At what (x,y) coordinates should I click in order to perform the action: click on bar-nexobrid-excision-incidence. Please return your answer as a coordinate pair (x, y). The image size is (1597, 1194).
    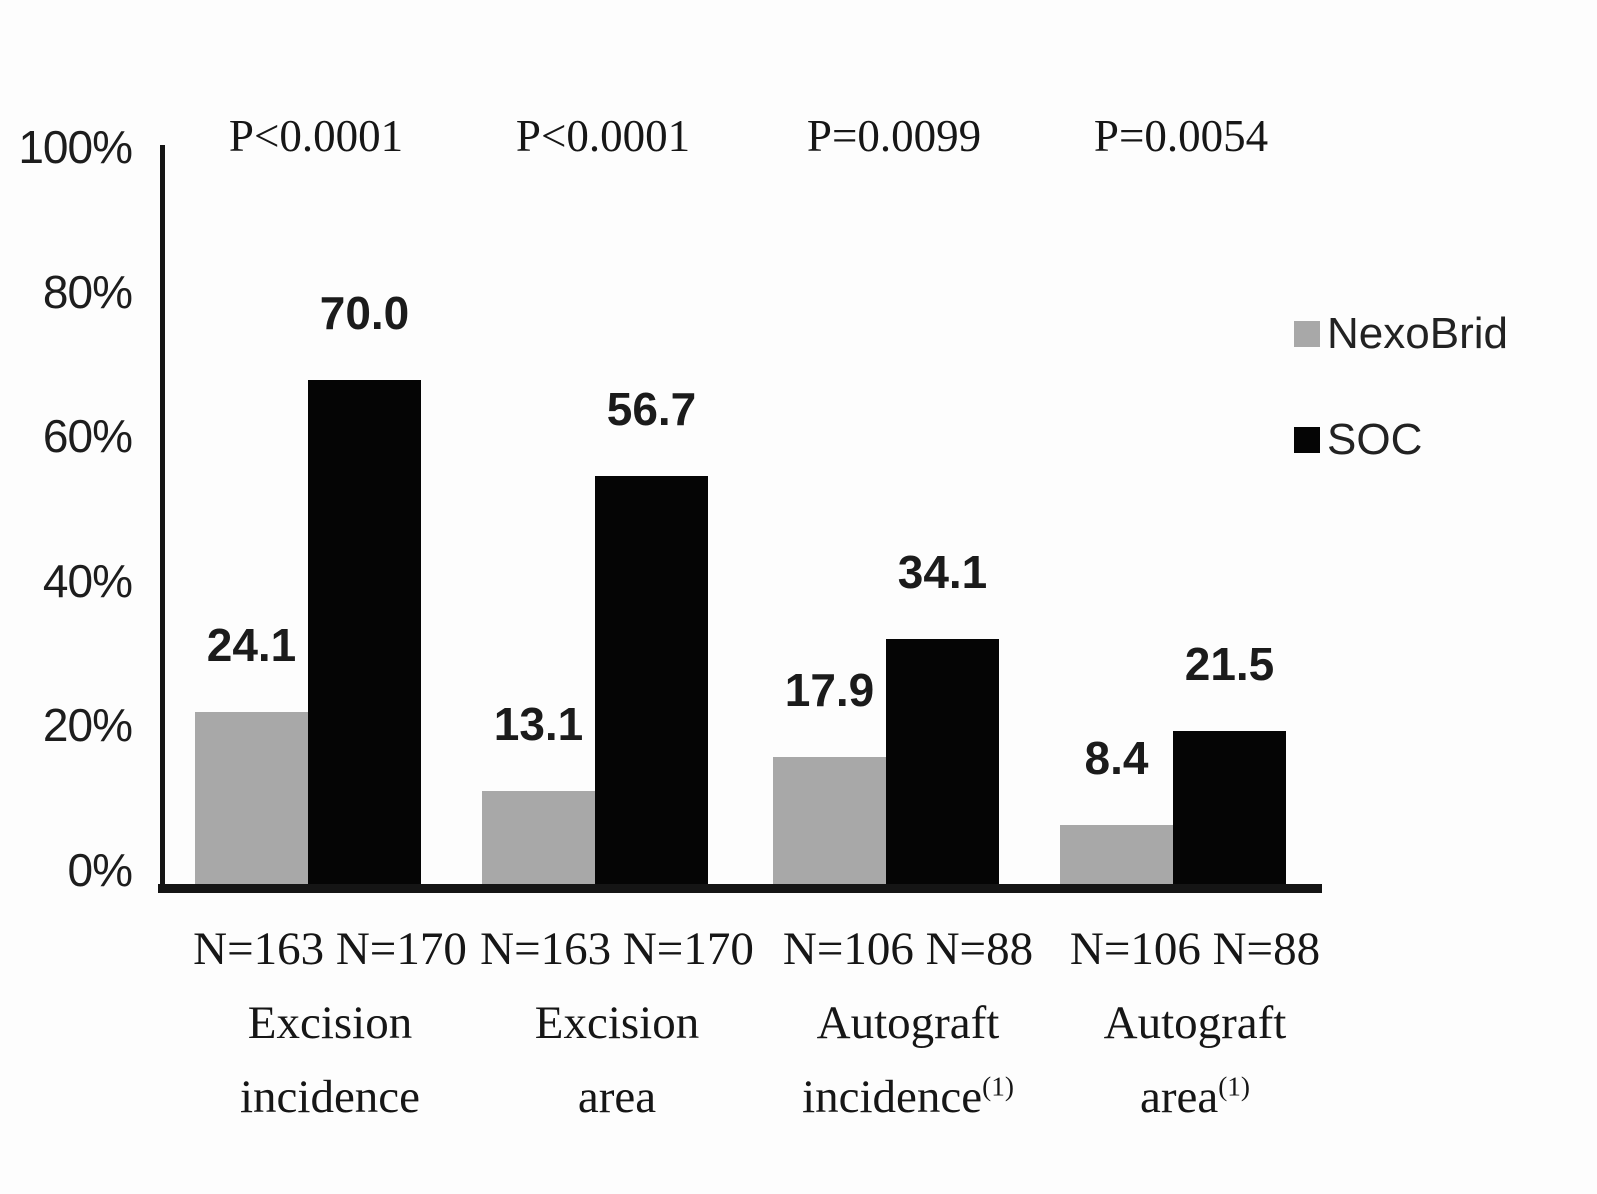
    Looking at the image, I should click on (251, 799).